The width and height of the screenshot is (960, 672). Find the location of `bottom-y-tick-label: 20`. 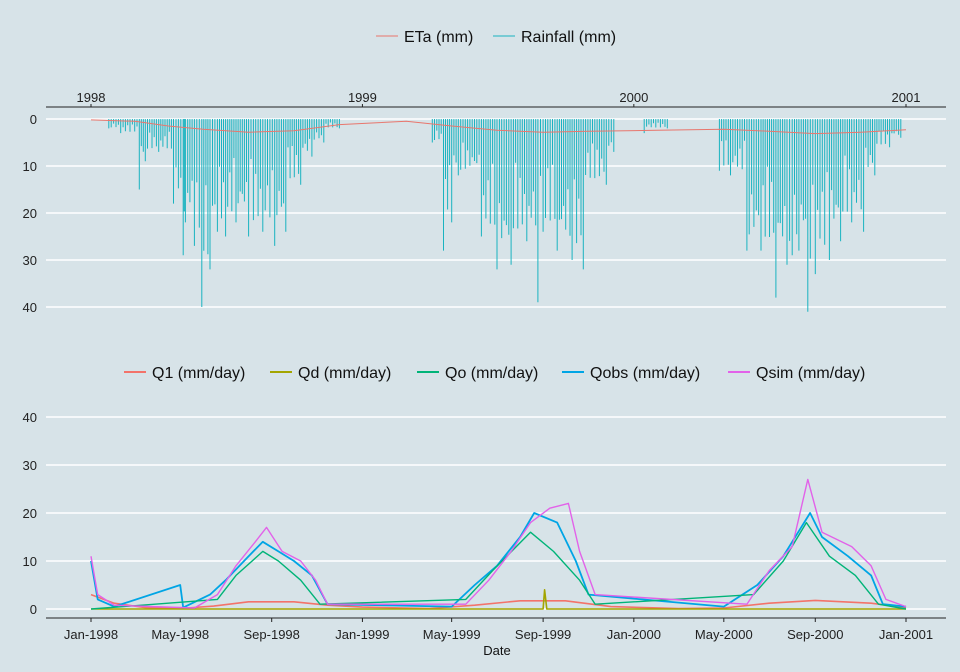

bottom-y-tick-label: 20 is located at coordinates (30, 513).